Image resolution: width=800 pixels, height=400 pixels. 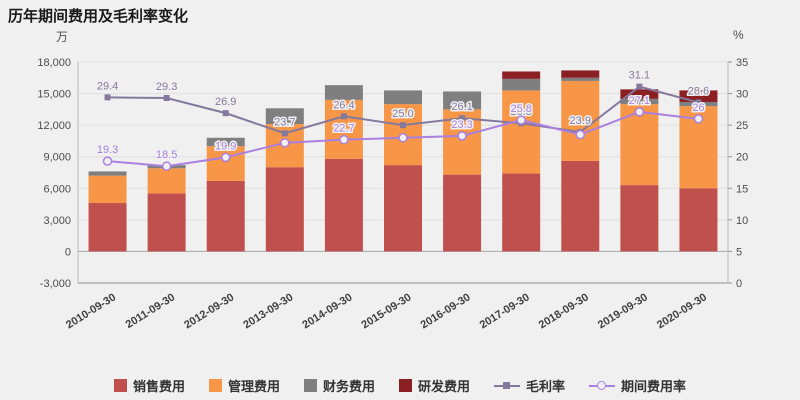 What do you see at coordinates (698, 108) in the screenshot?
I see `expense-ratio-value-label: 26` at bounding box center [698, 108].